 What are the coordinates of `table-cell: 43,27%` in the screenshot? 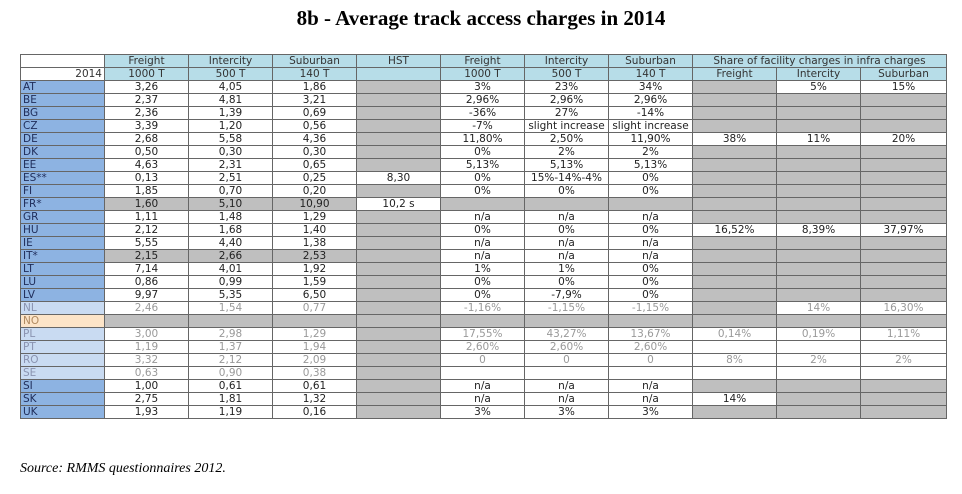 It's located at (566, 334).